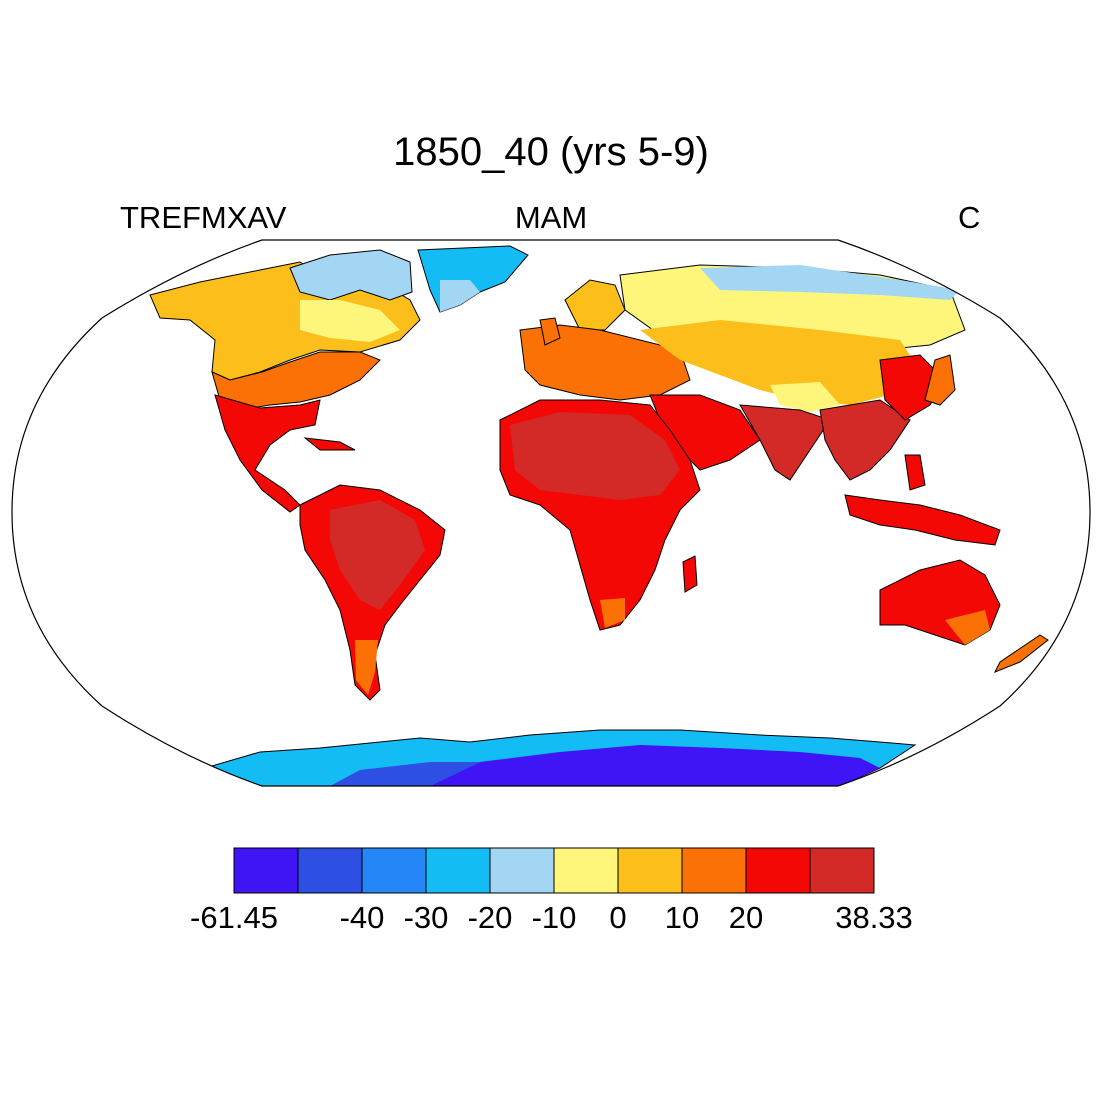 This screenshot has width=1102, height=1102. What do you see at coordinates (785, 442) in the screenshot?
I see `india` at bounding box center [785, 442].